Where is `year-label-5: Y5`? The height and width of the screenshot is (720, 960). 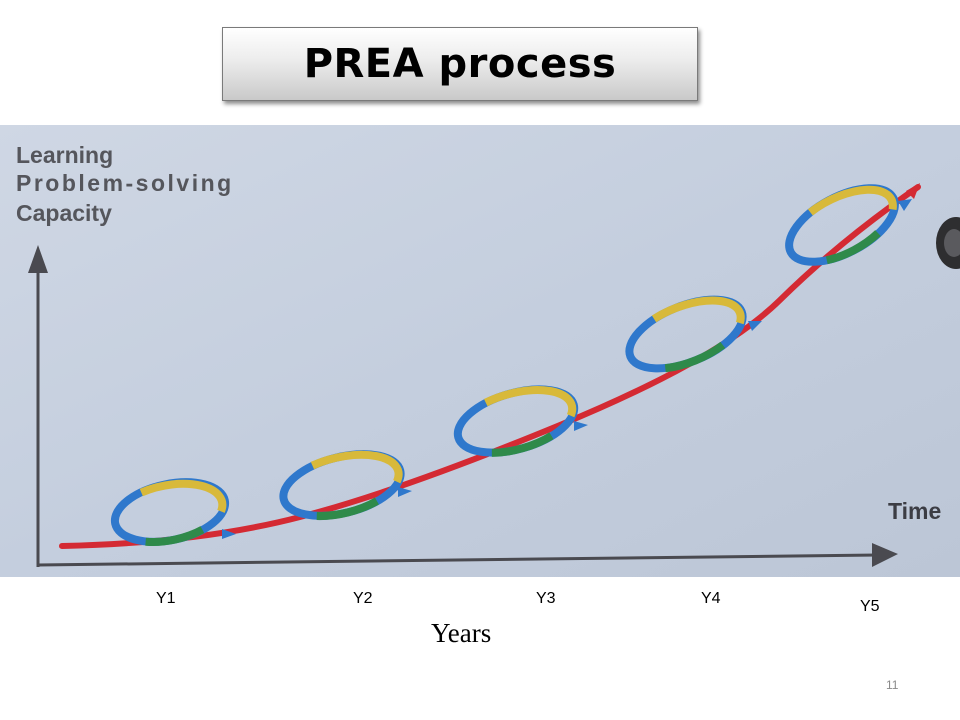
year-label-5: Y5 is located at coordinates (870, 606).